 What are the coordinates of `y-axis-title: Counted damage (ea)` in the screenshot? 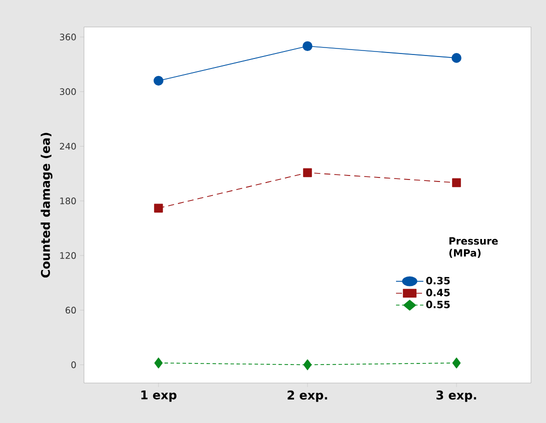 It's located at (46, 205).